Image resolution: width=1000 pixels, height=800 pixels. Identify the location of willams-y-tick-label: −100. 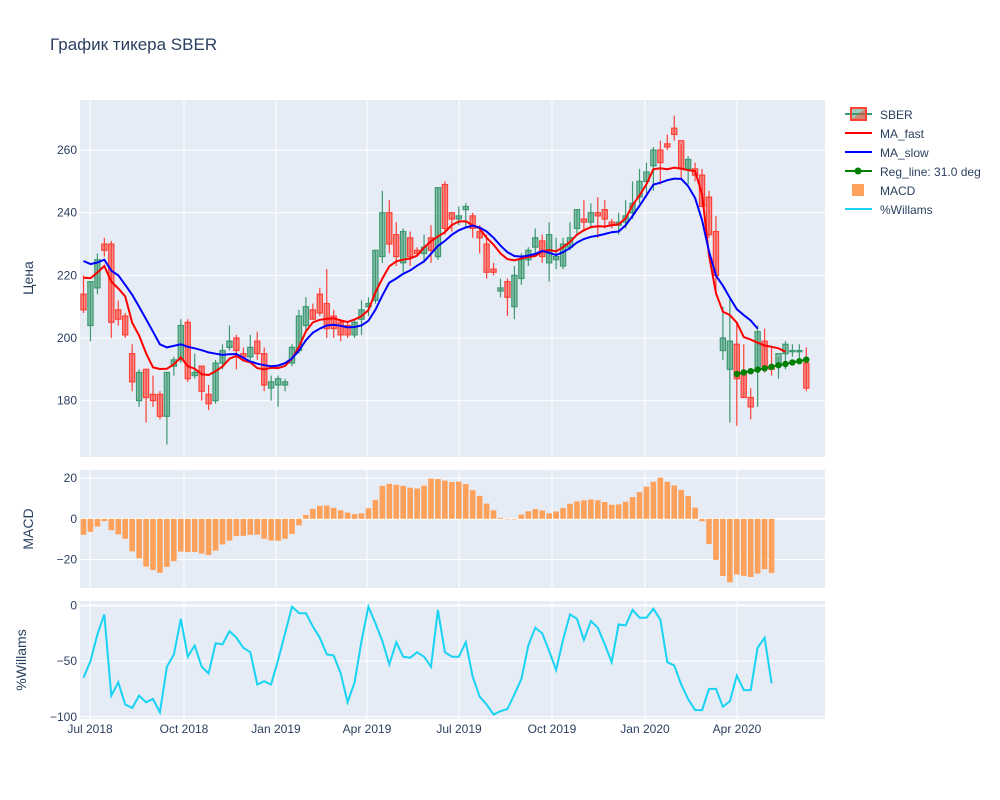
(63, 717).